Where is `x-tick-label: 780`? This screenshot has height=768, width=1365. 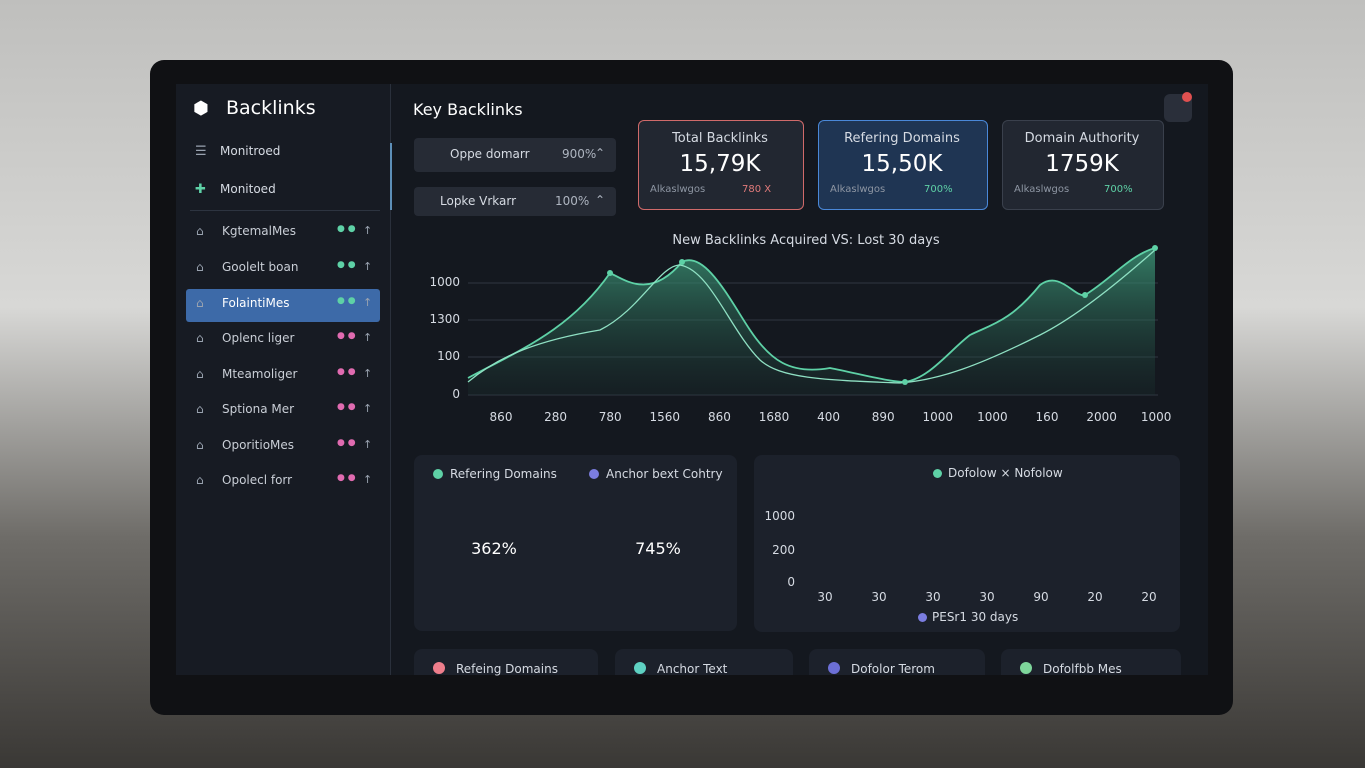
x-tick-label: 780 is located at coordinates (610, 417).